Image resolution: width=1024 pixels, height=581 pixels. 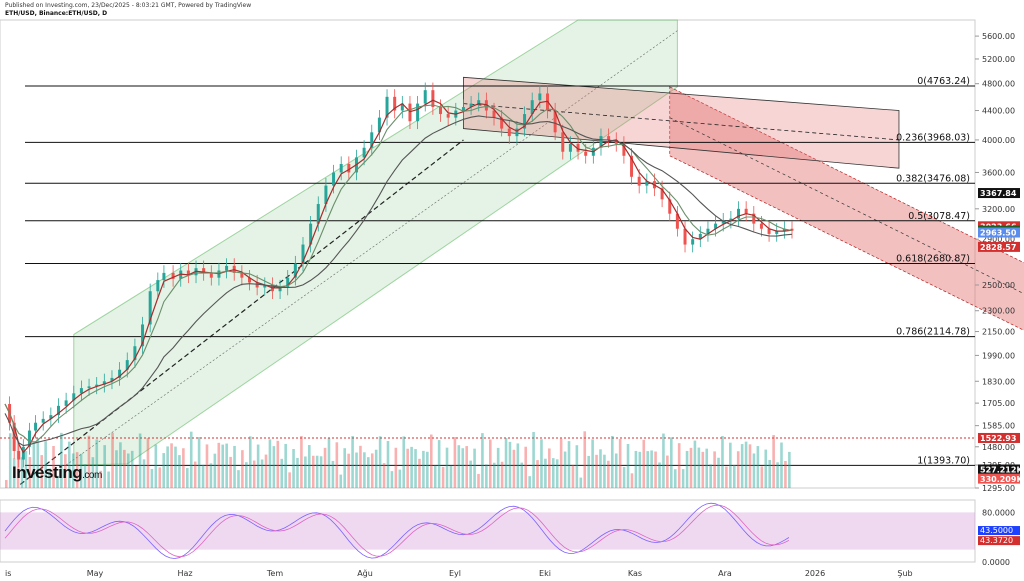 What do you see at coordinates (998, 332) in the screenshot?
I see `price-tick-label: 2150.00` at bounding box center [998, 332].